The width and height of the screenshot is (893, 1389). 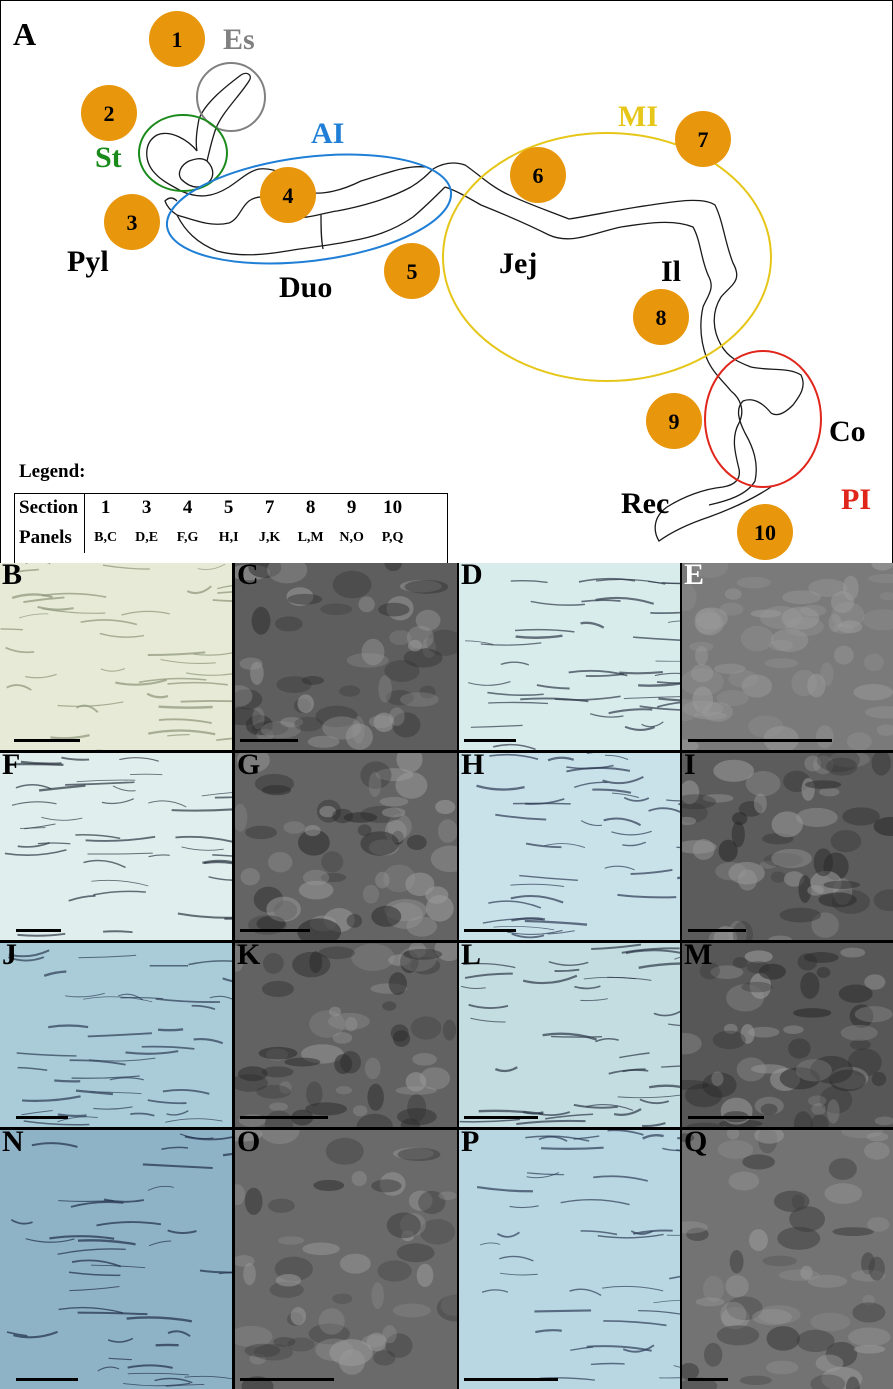 I want to click on photo-panel-e: E, so click(x=787, y=656).